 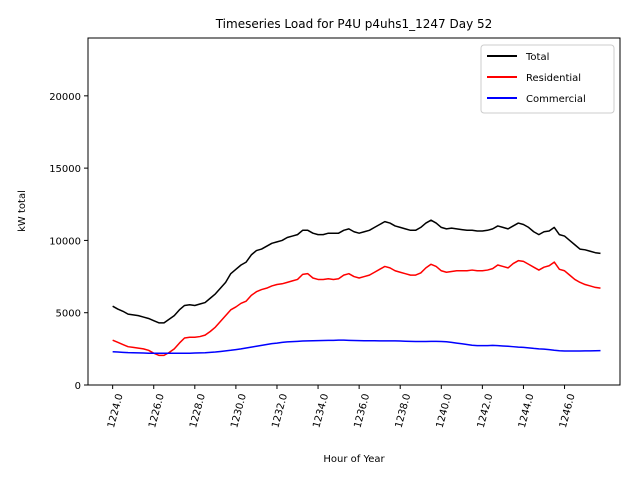 What do you see at coordinates (116, 411) in the screenshot?
I see `x-tick-label: 1224.0` at bounding box center [116, 411].